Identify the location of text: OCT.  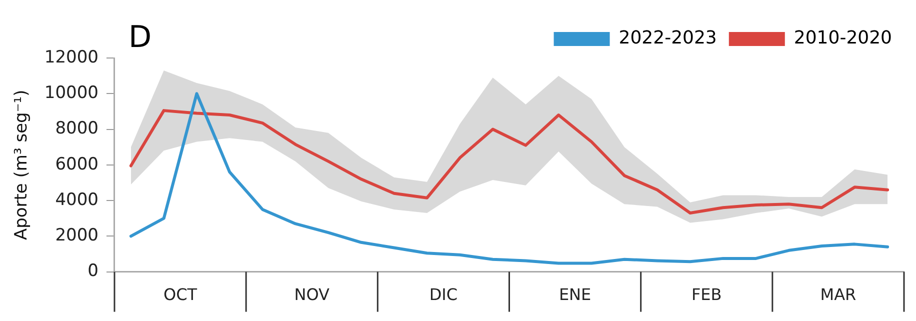
(181, 294).